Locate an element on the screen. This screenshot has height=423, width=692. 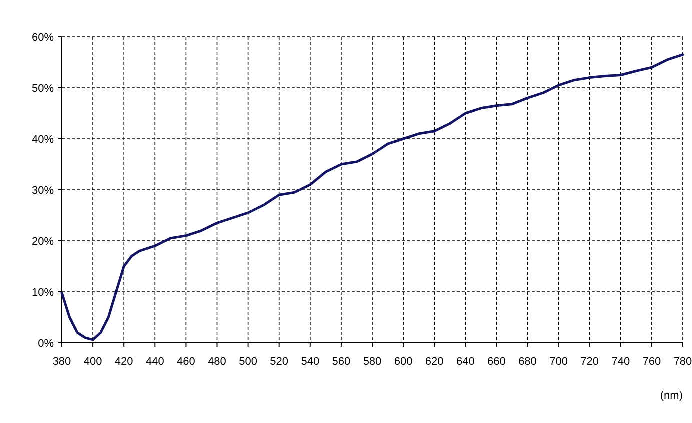
x-tick-label: 400 is located at coordinates (93, 362).